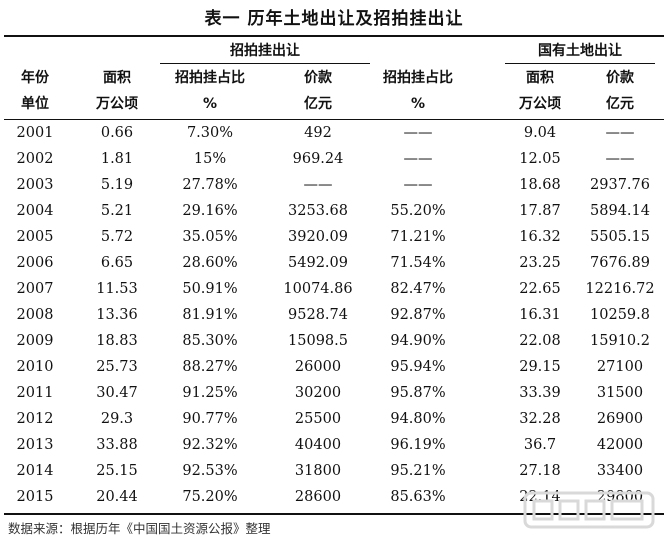 Image resolution: width=668 pixels, height=544 pixels. Describe the element at coordinates (117, 185) in the screenshot. I see `table-cell-area: 5.19` at that location.